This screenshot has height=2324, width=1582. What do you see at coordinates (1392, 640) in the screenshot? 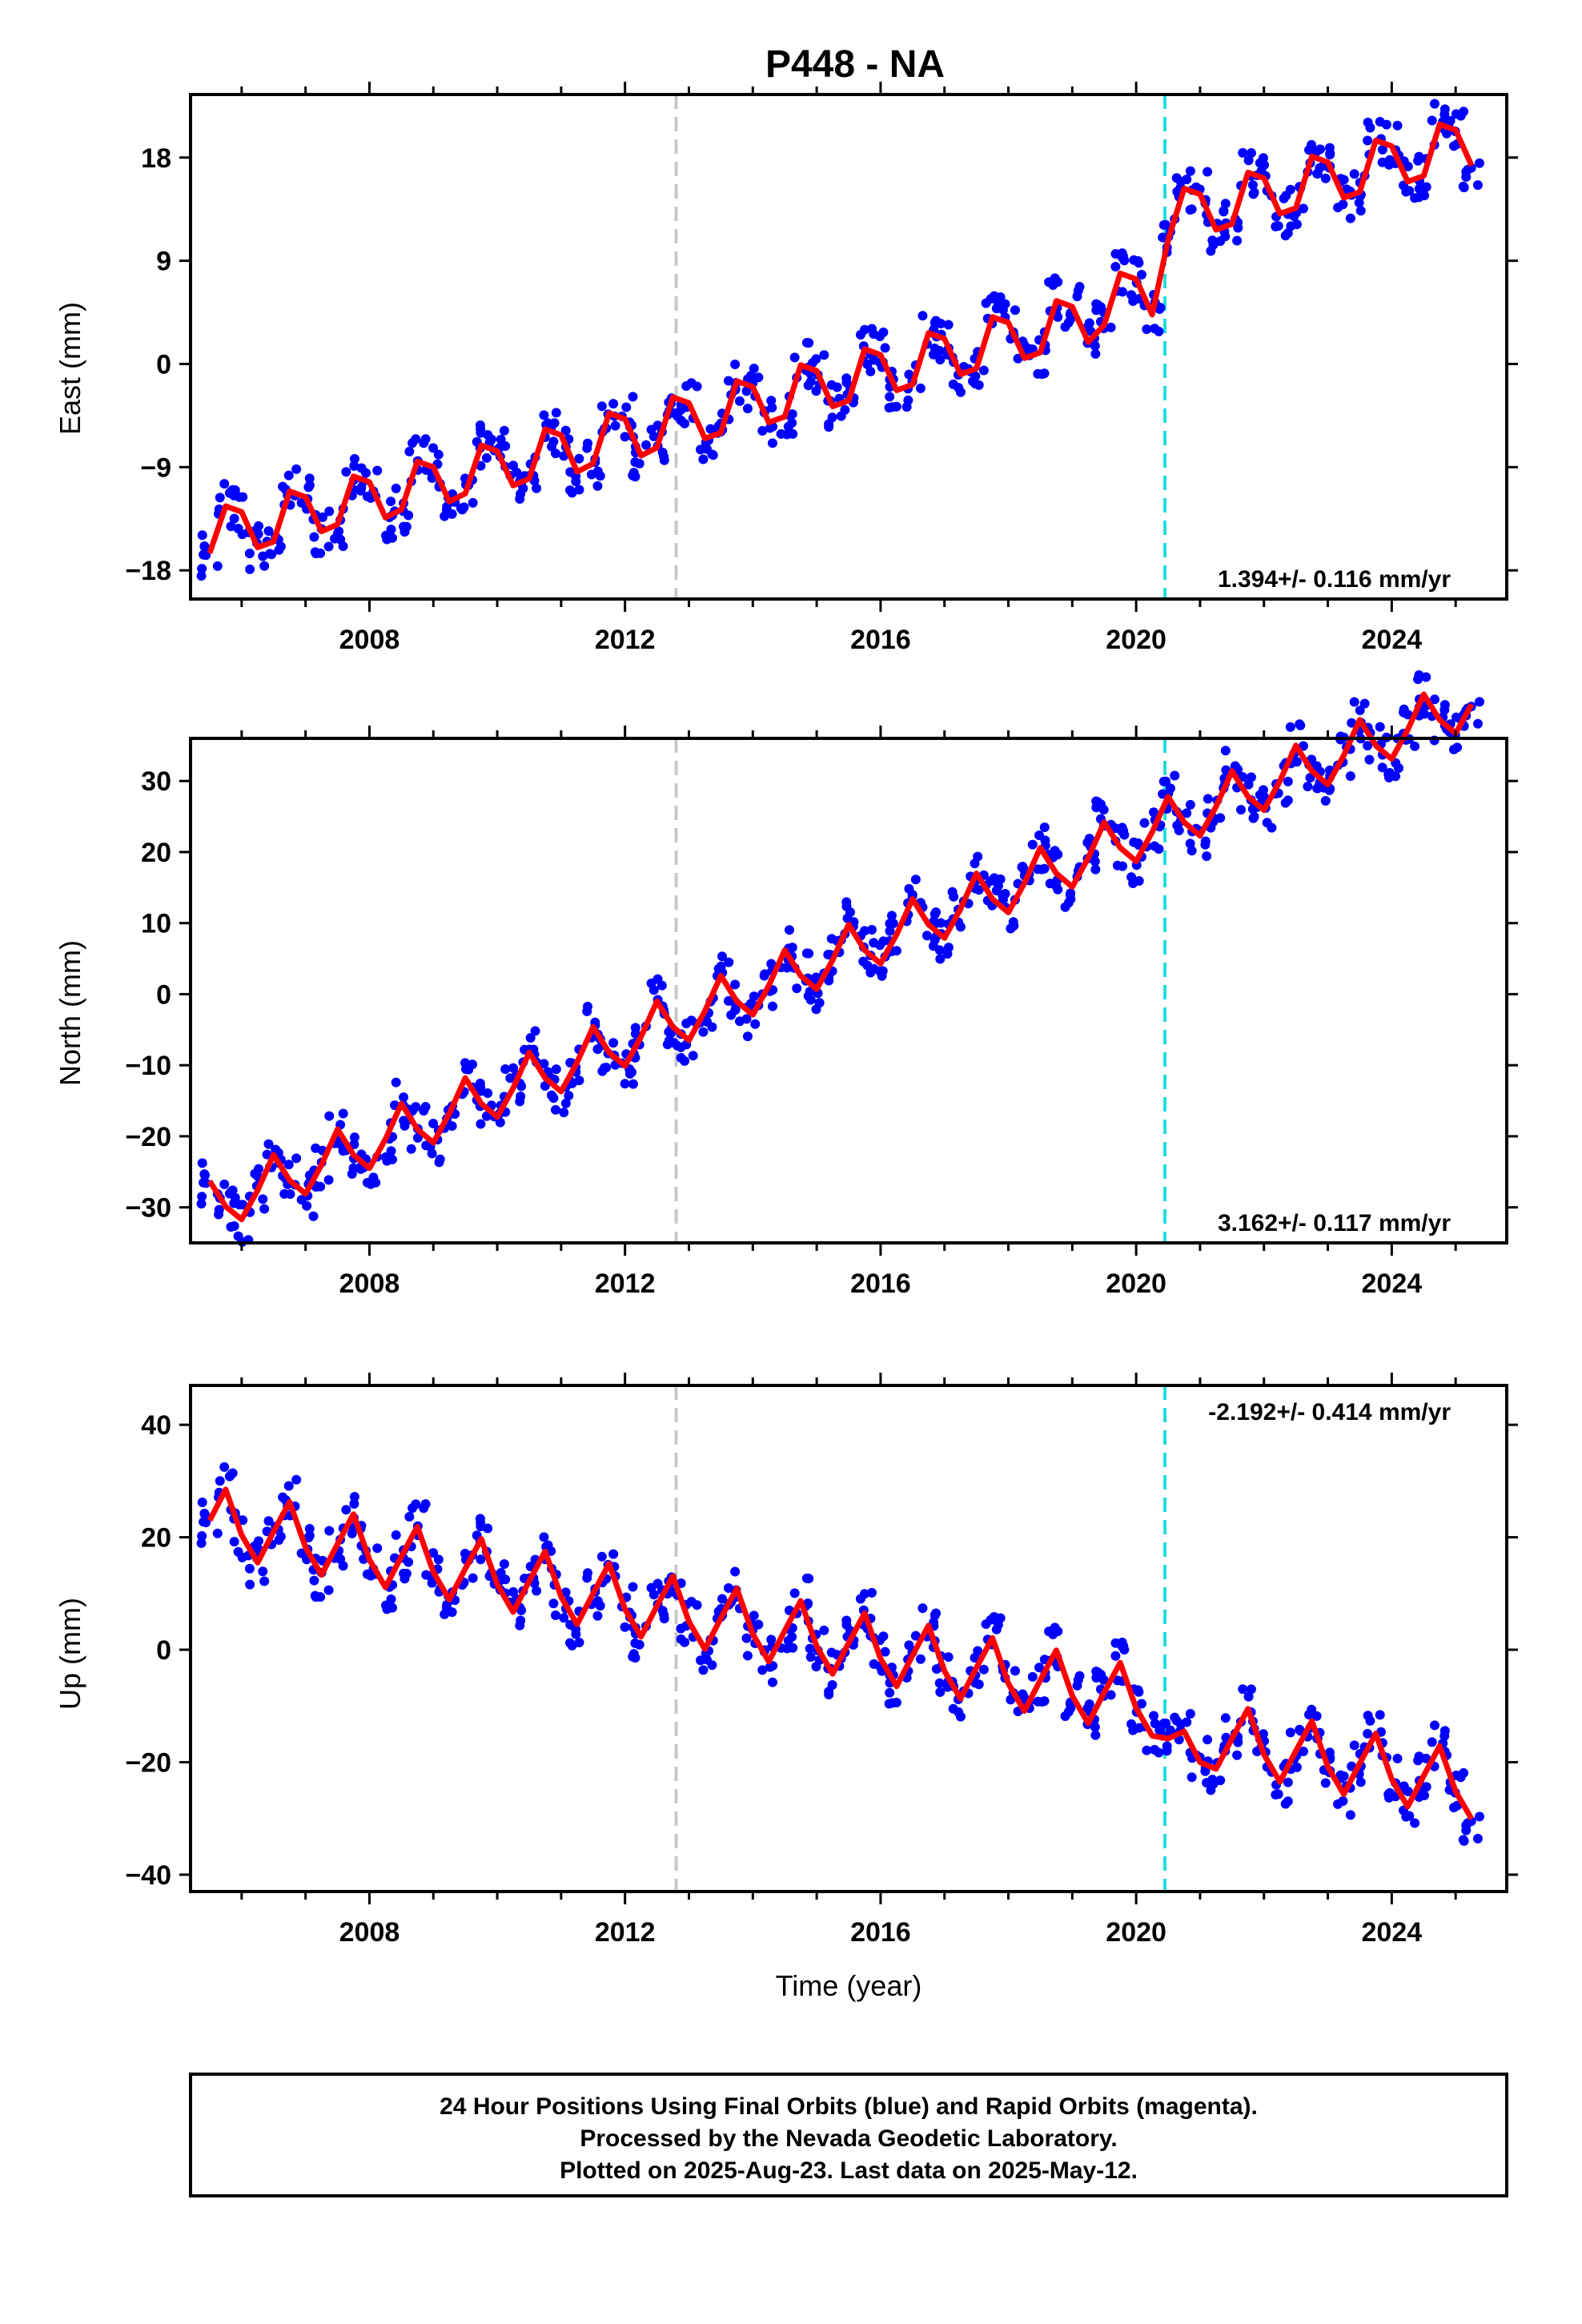
I see `east-xtick-label: 2024` at bounding box center [1392, 640].